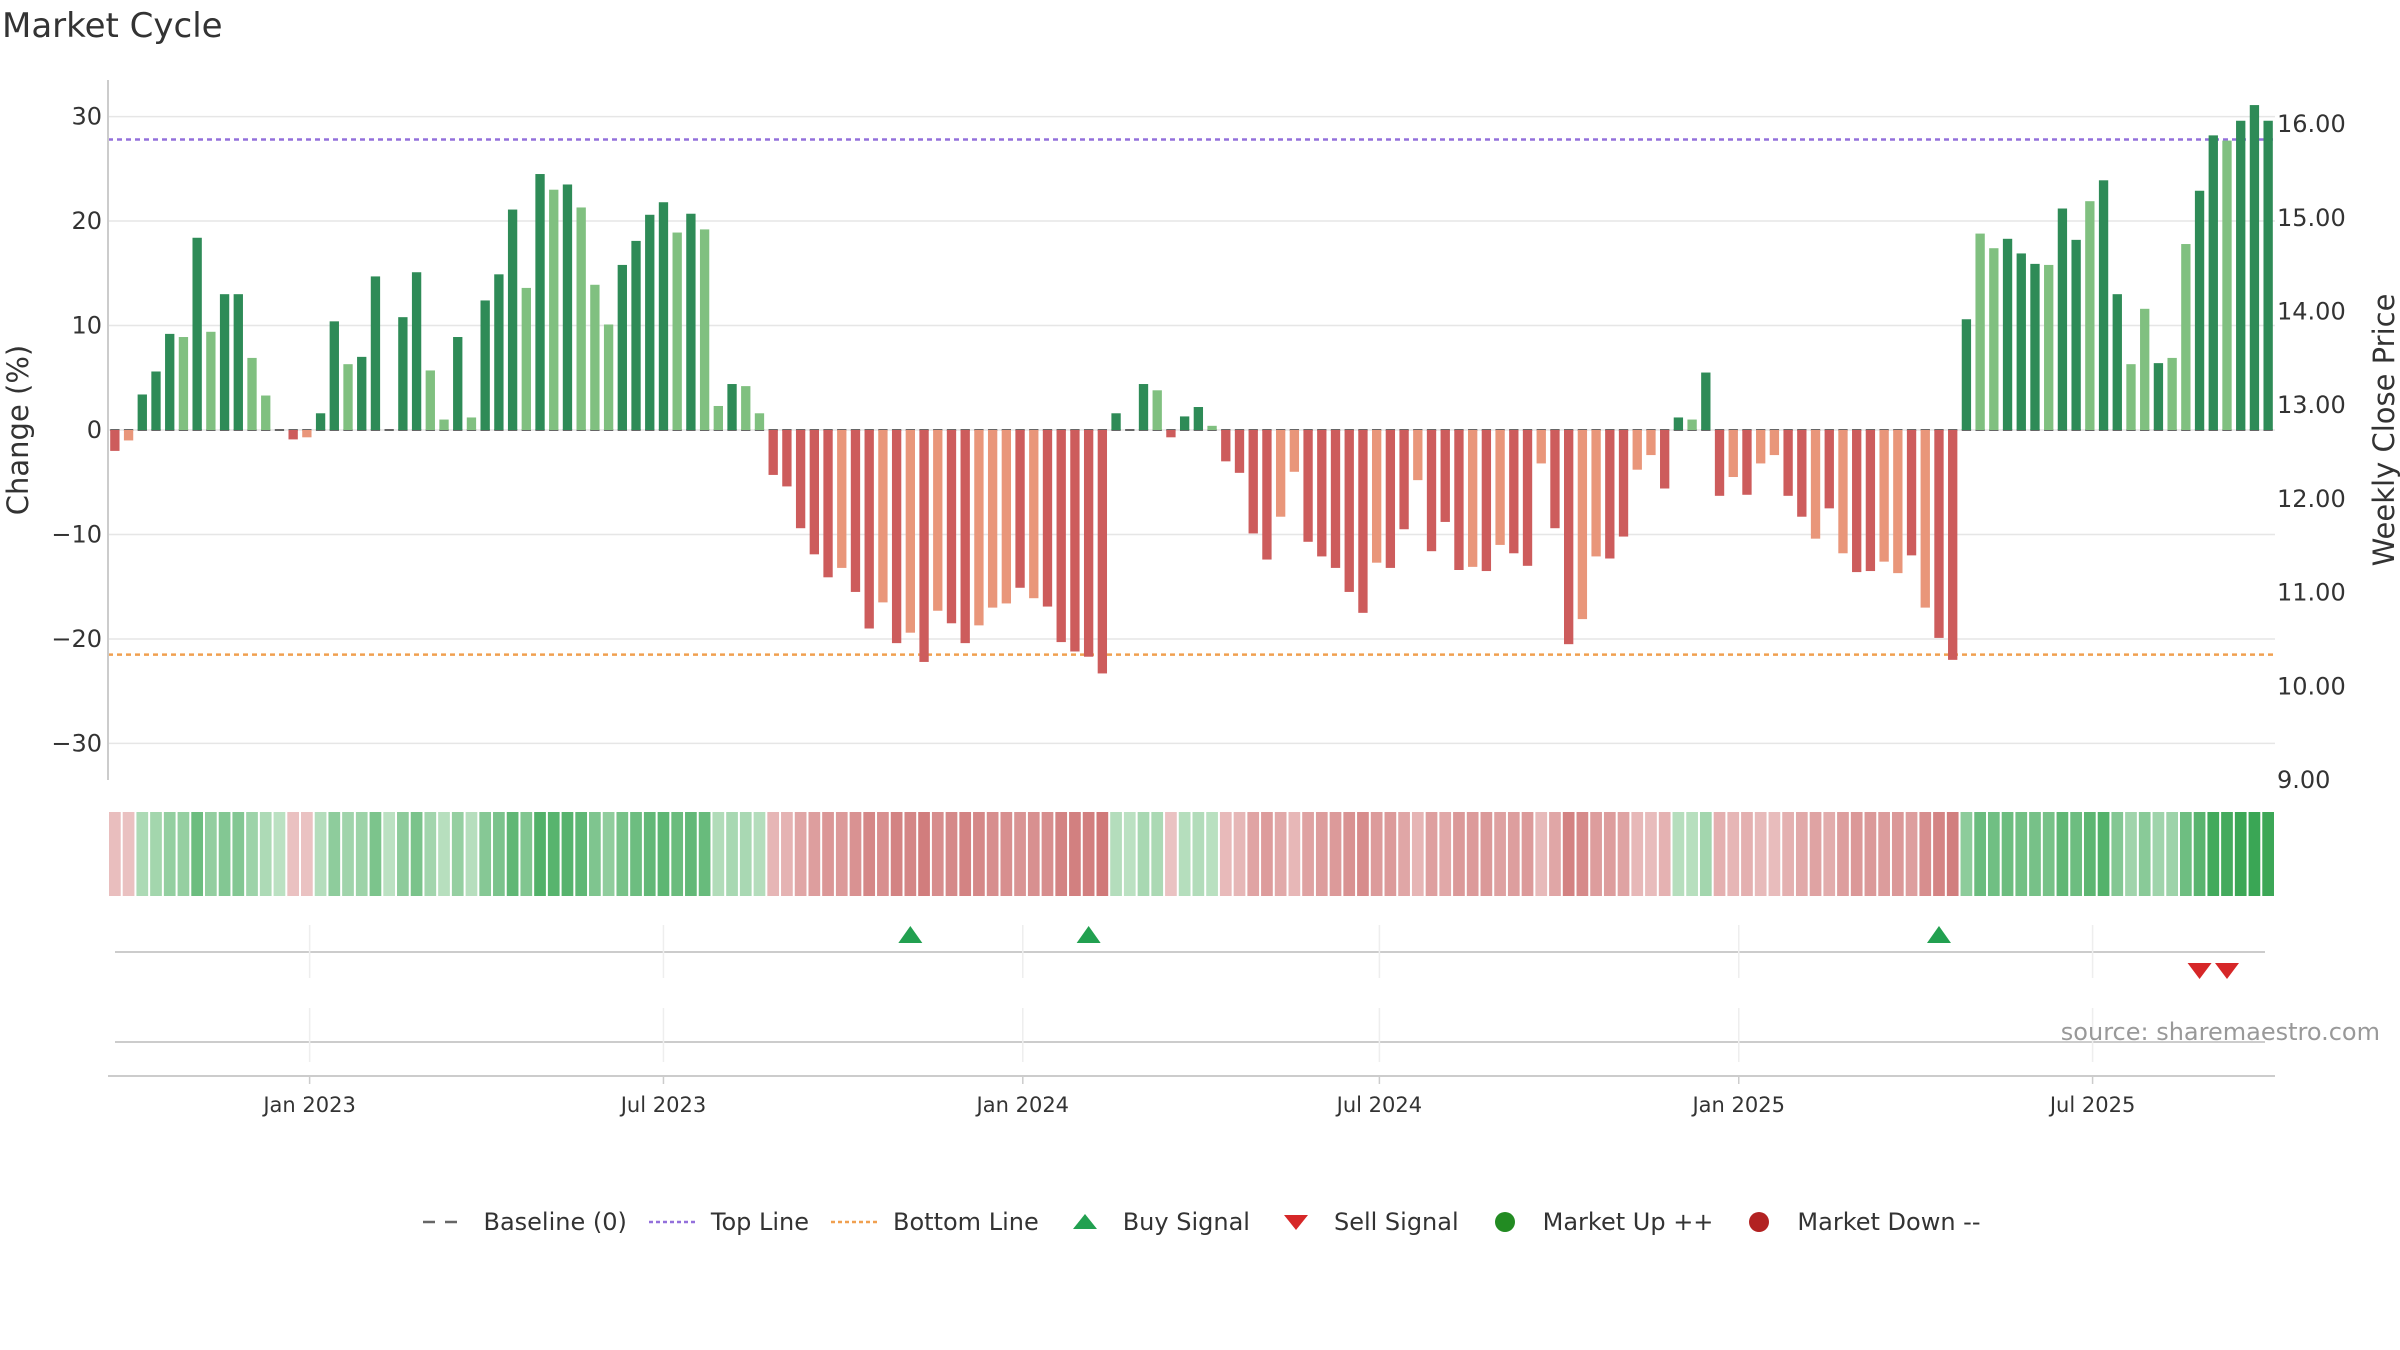  Describe the element at coordinates (1857, 1222) in the screenshot. I see `legend-item-market-down: Market Down --` at that location.